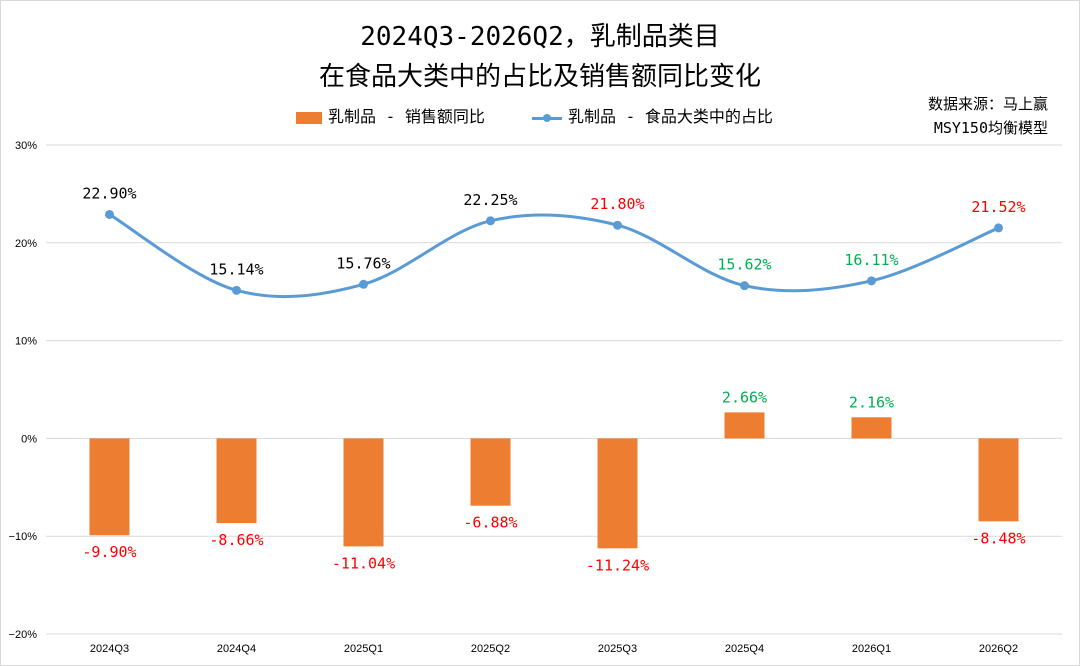  I want to click on bar-label-2024Q3: -9.90%, so click(109, 552).